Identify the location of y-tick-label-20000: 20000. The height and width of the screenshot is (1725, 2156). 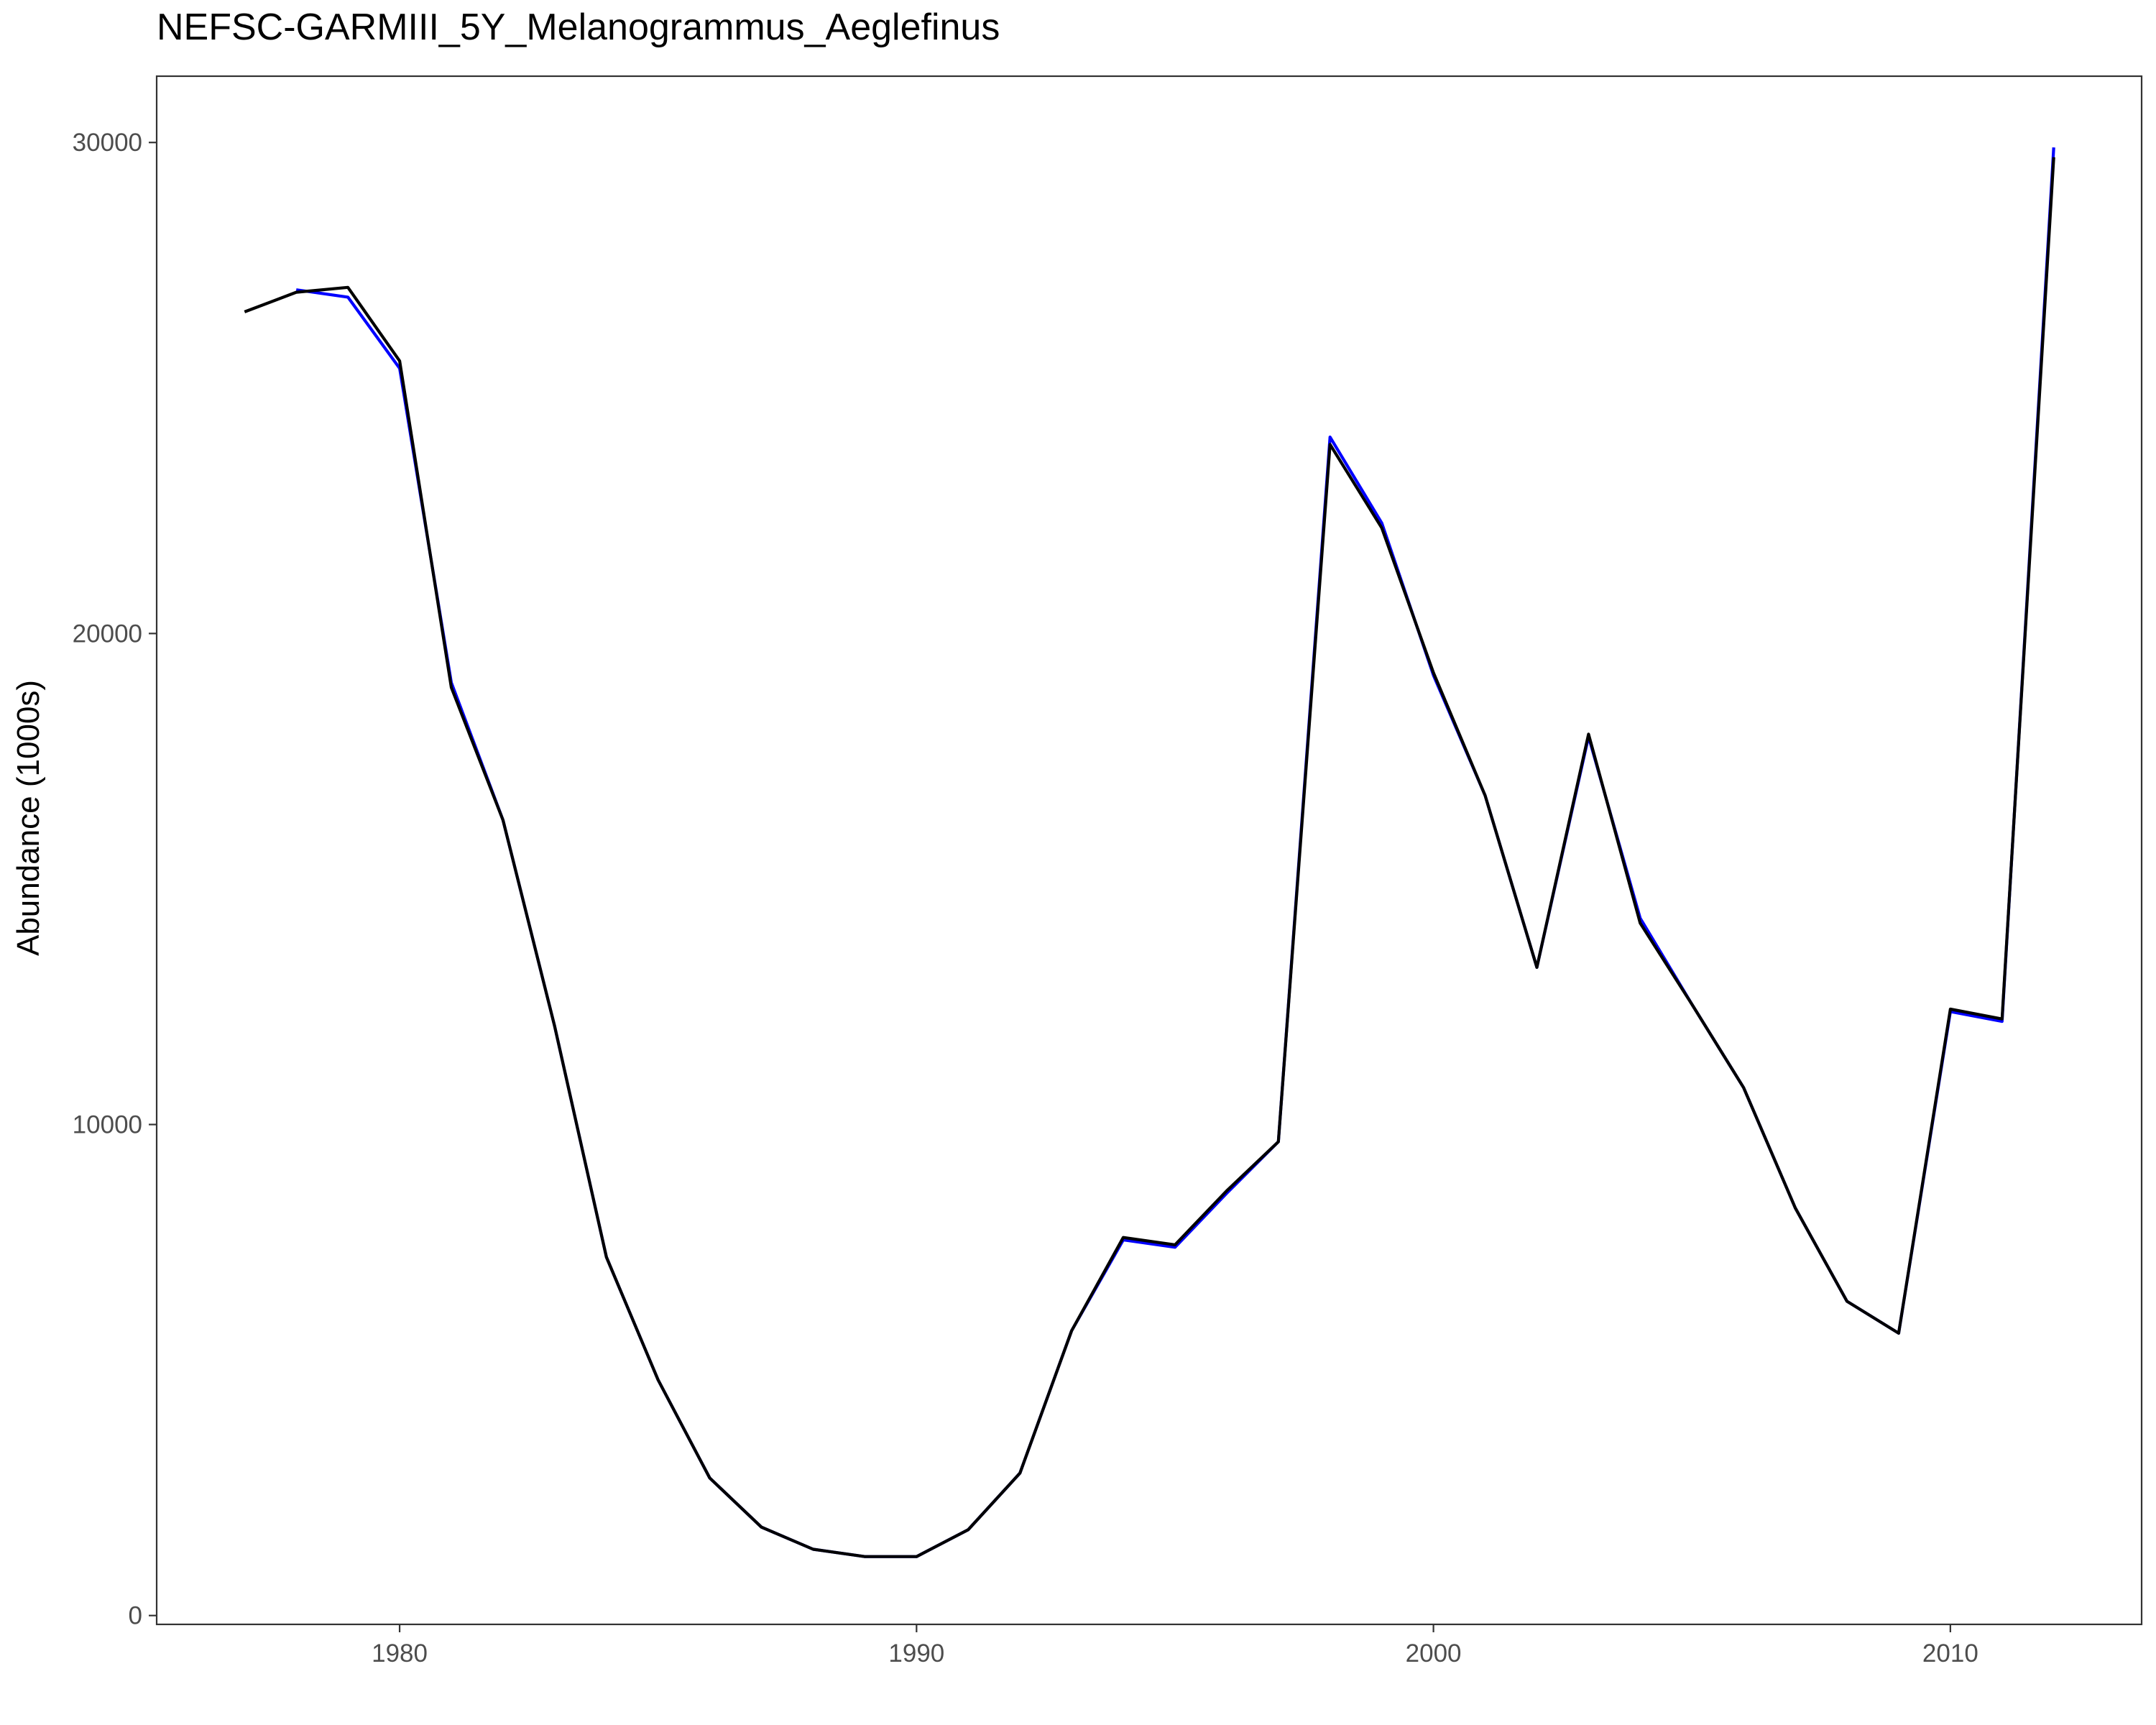
(108, 634).